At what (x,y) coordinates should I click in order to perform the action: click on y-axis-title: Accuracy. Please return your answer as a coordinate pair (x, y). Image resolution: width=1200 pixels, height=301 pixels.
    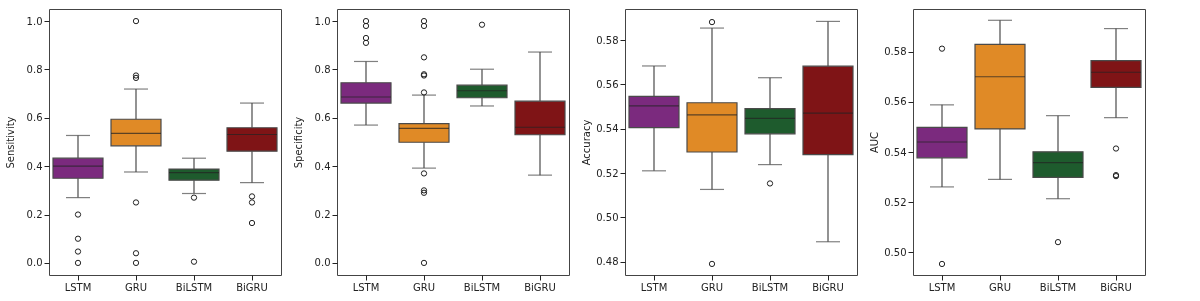
    Looking at the image, I should click on (586, 142).